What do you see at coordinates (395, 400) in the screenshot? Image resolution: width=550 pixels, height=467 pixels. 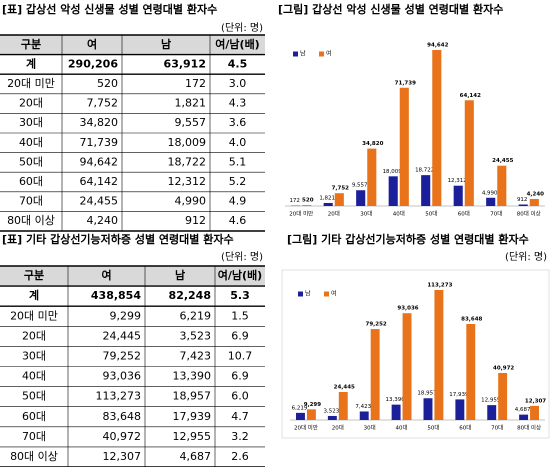 I see `value-label: 13,390` at bounding box center [395, 400].